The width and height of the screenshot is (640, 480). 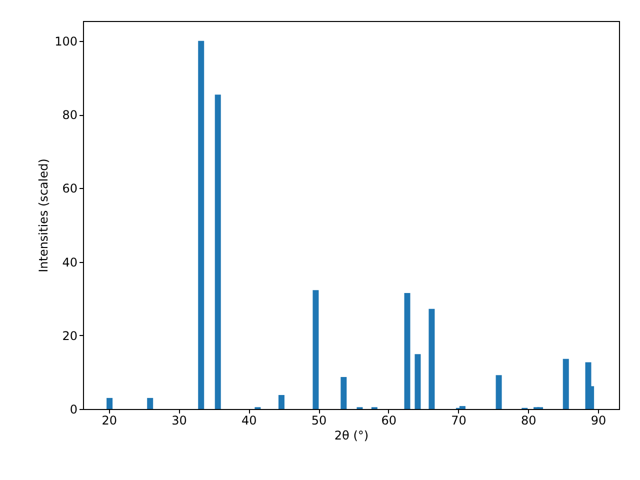 What do you see at coordinates (74, 409) in the screenshot?
I see `y-tick-label: 0` at bounding box center [74, 409].